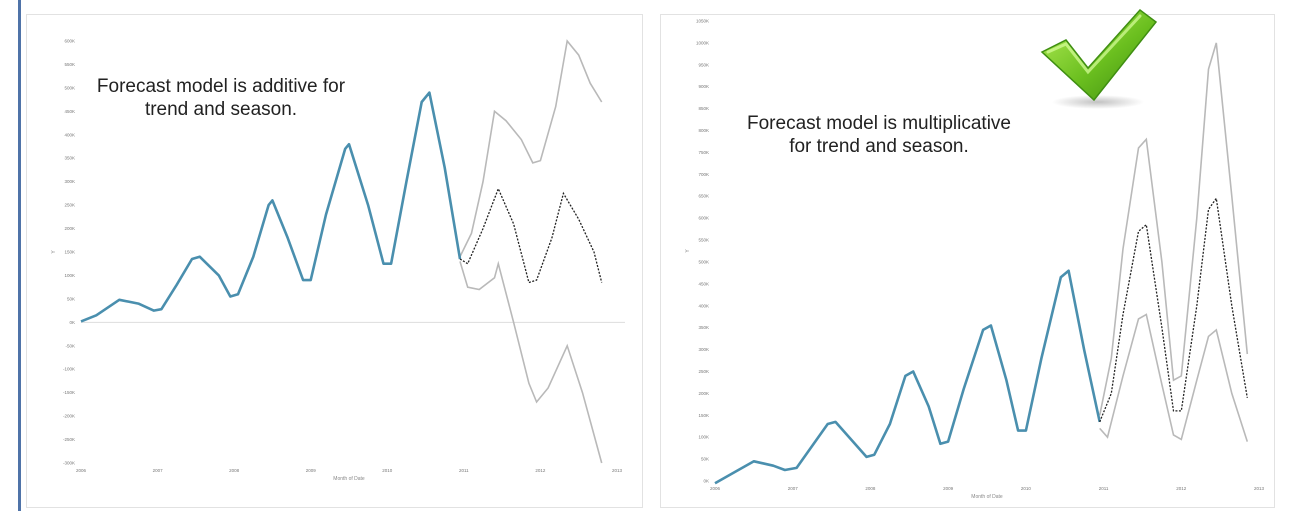 The height and width of the screenshot is (524, 1303). I want to click on additive-y-tick-label: -150K, so click(69, 392).